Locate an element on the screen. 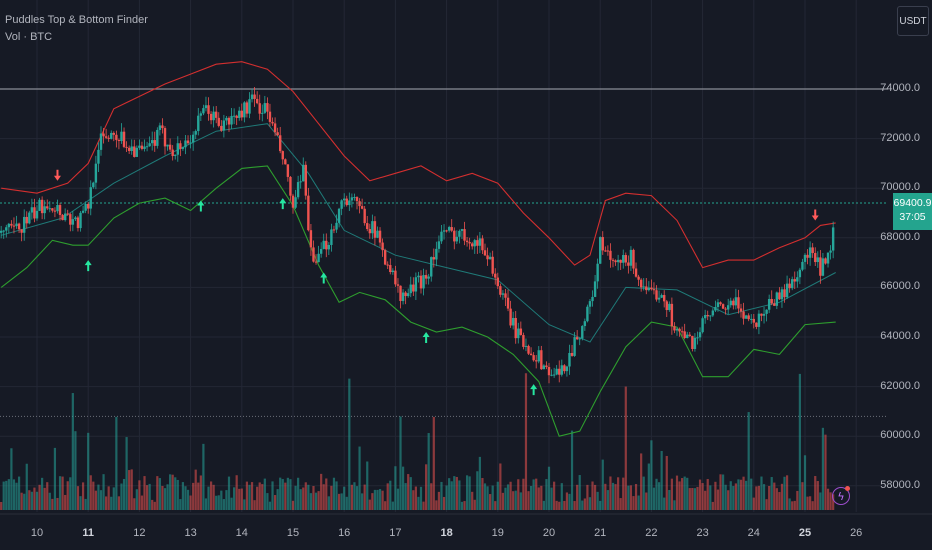 This screenshot has height=550, width=932. currency-button: USDT is located at coordinates (913, 21).